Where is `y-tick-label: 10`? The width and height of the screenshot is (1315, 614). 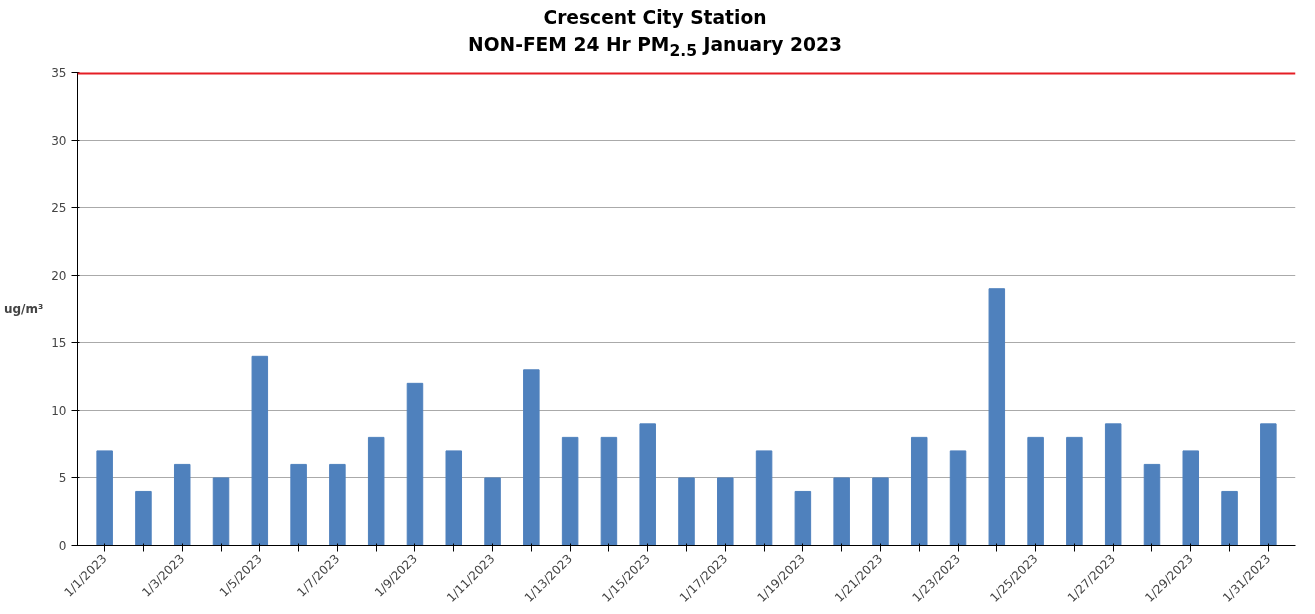 y-tick-label: 10 is located at coordinates (59, 410).